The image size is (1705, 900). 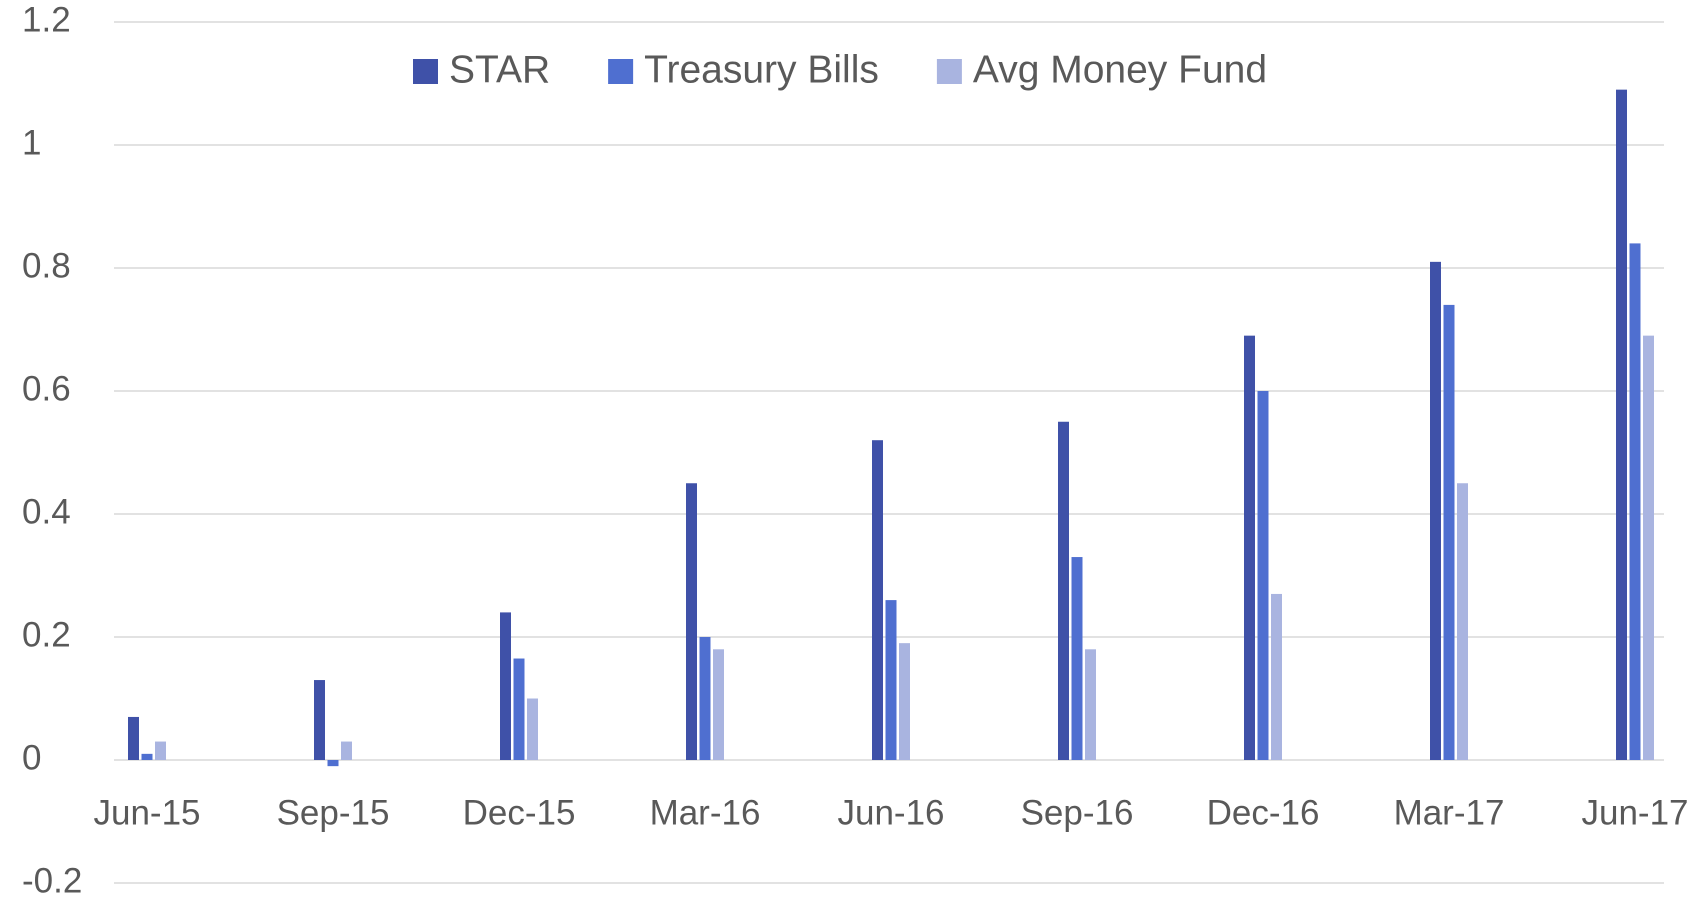 I want to click on y-tick-label: -0.2, so click(x=52, y=880).